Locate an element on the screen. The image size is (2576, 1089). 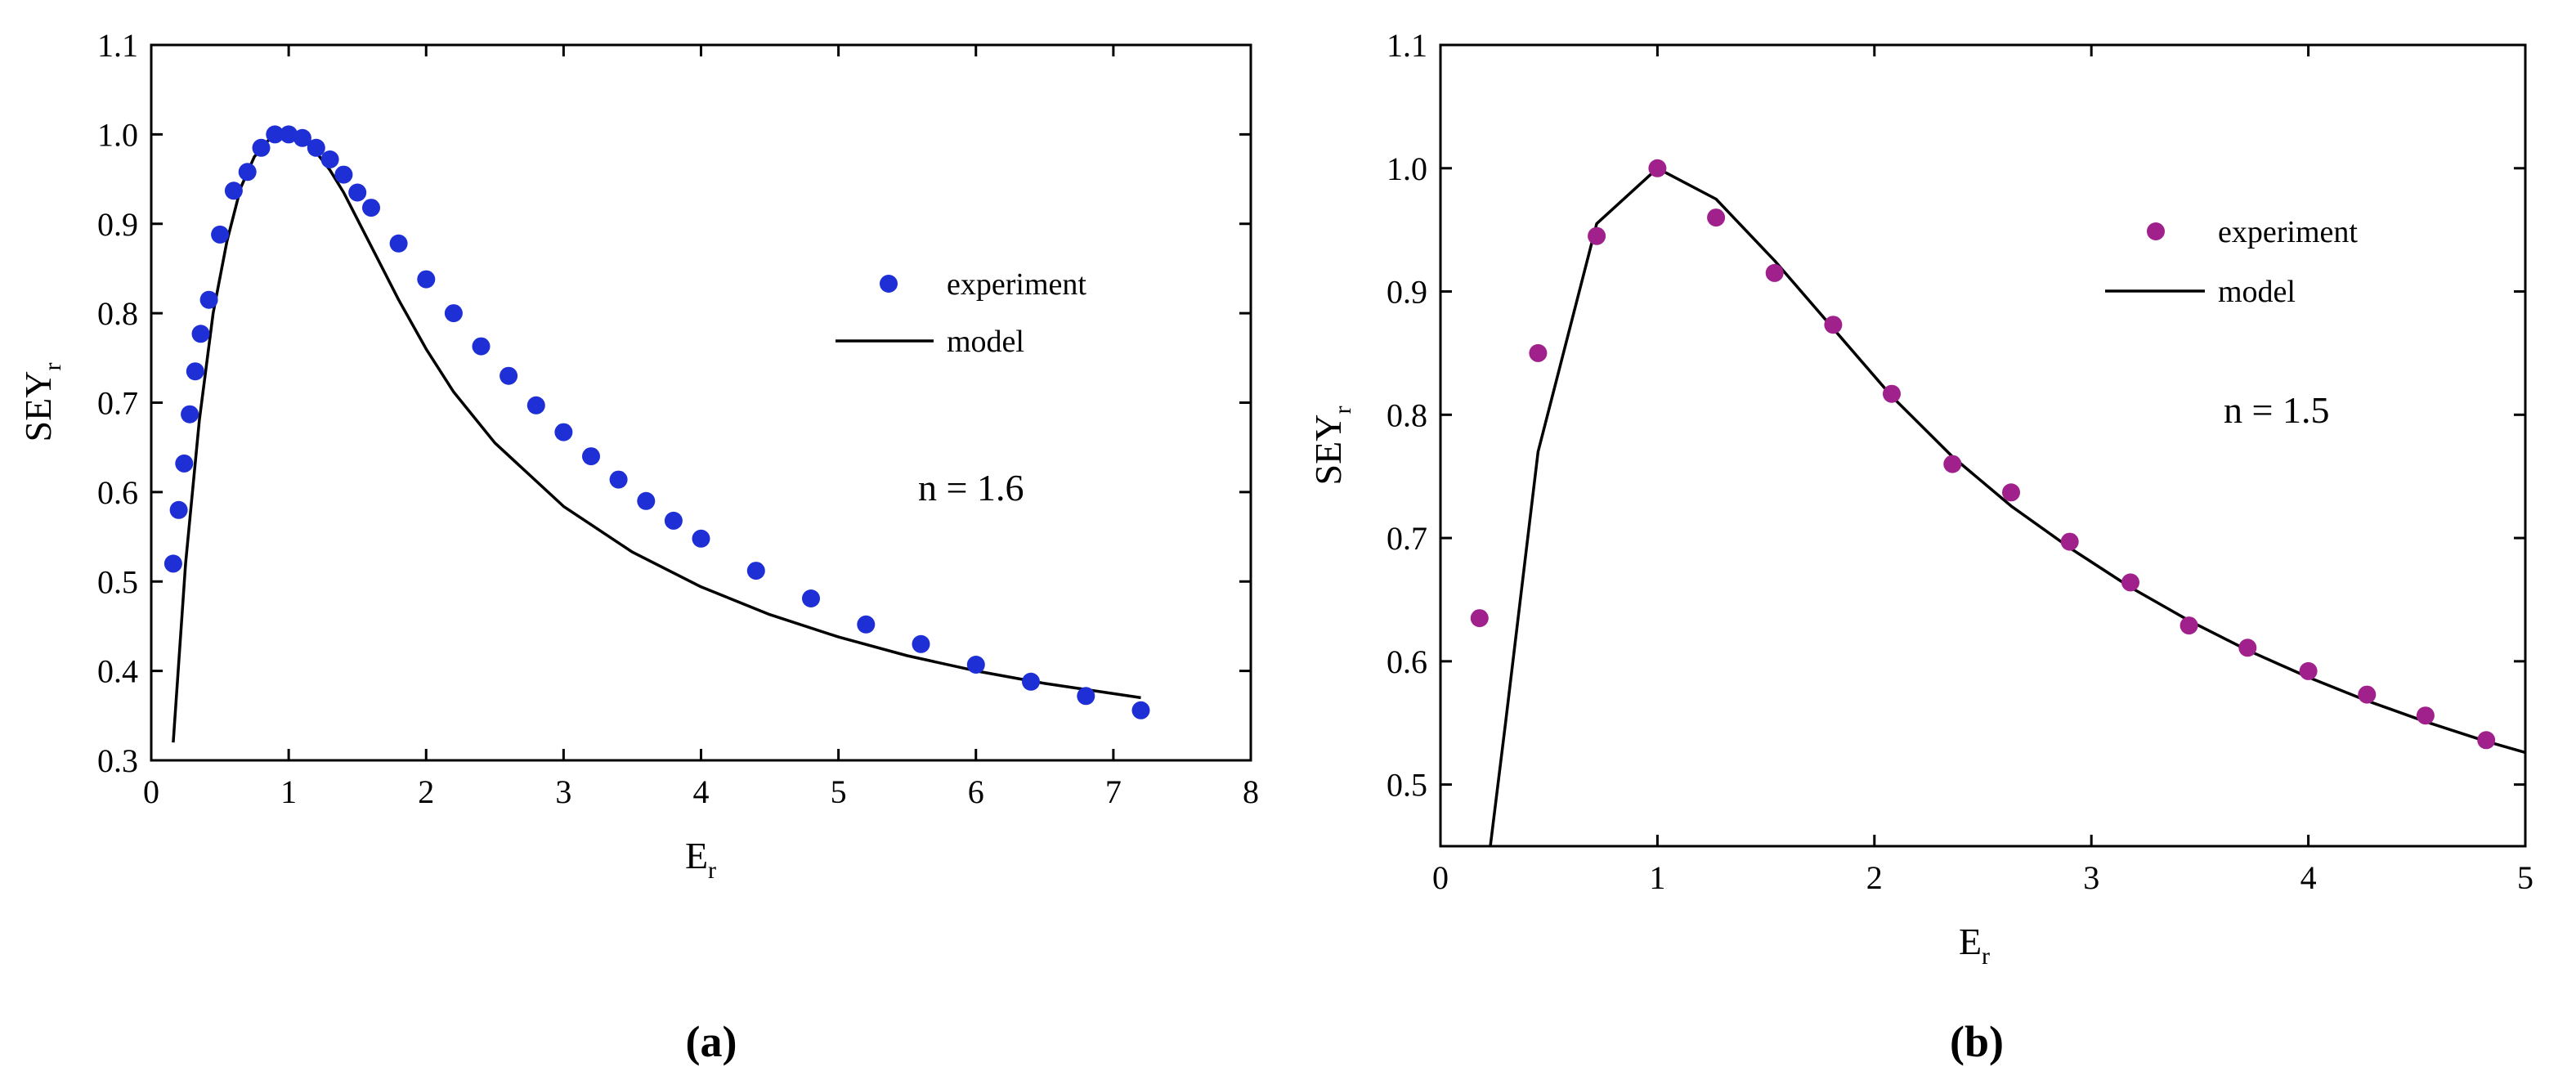
panel-b-legend-experiment-label: experiment is located at coordinates (2288, 232).